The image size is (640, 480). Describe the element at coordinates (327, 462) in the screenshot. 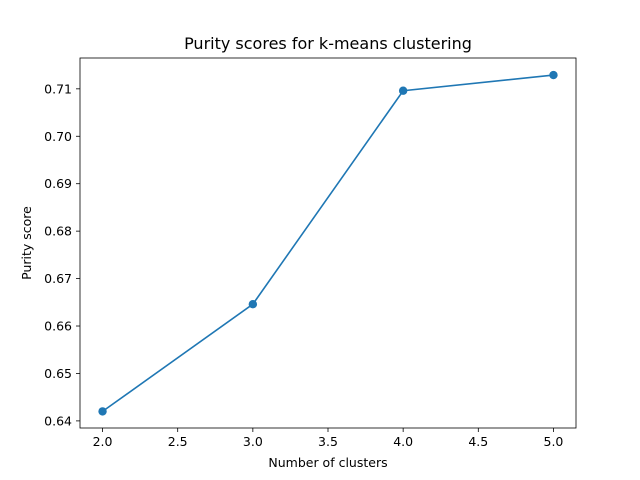

I see `x-axis-label: Number of clusters` at that location.